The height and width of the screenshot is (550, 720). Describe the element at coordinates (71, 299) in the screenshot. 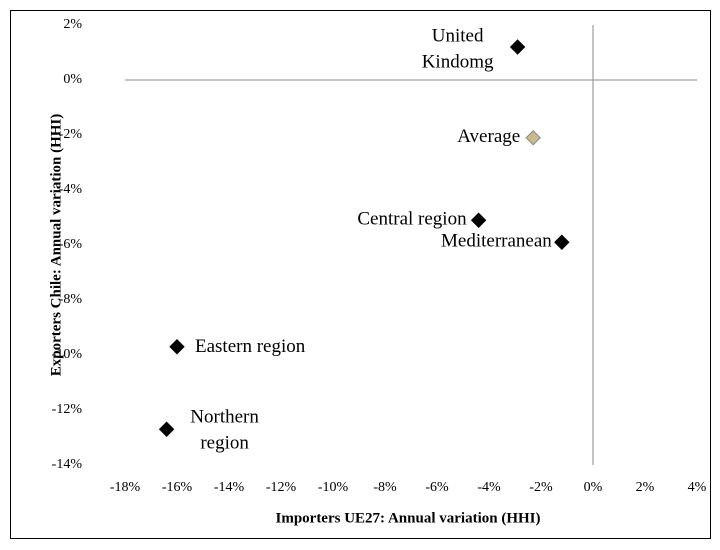

I see `y-tick-label: -8%` at that location.